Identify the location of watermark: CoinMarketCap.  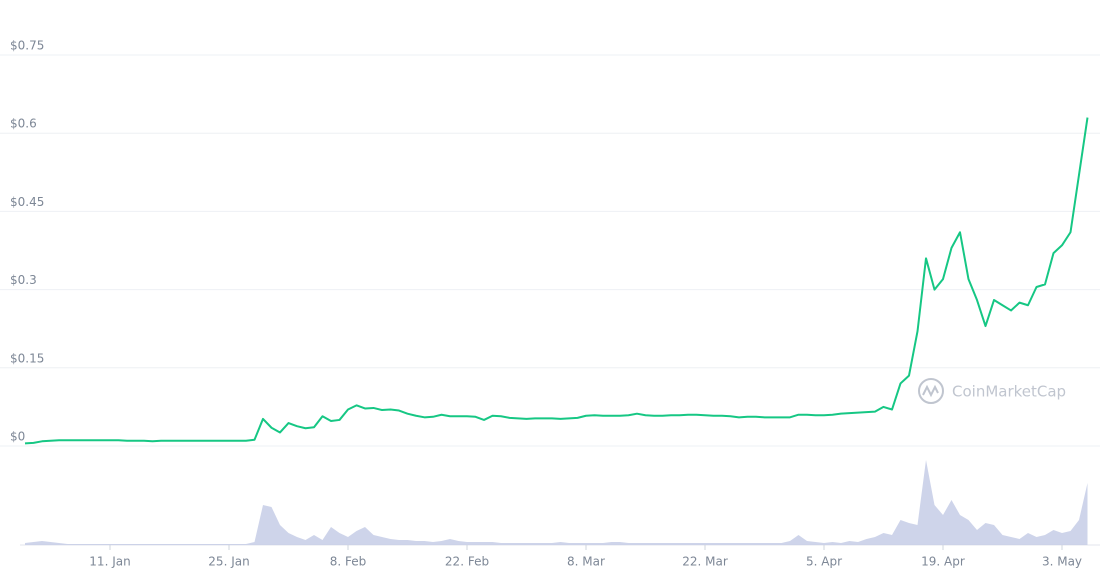
(992, 391).